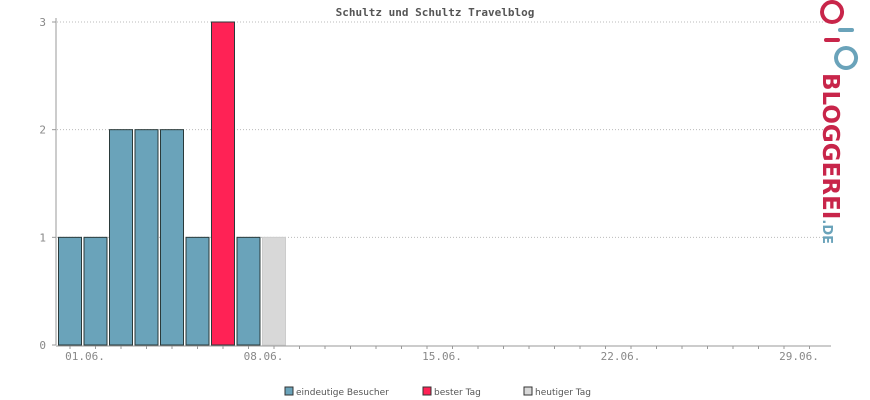  Describe the element at coordinates (289, 391) in the screenshot. I see `legend-swatch-unique` at that location.